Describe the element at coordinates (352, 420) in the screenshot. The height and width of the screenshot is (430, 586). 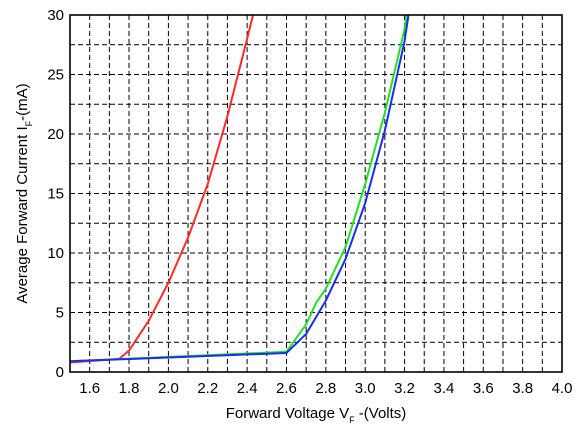
I see `x-axis-label-subscript: F` at that location.